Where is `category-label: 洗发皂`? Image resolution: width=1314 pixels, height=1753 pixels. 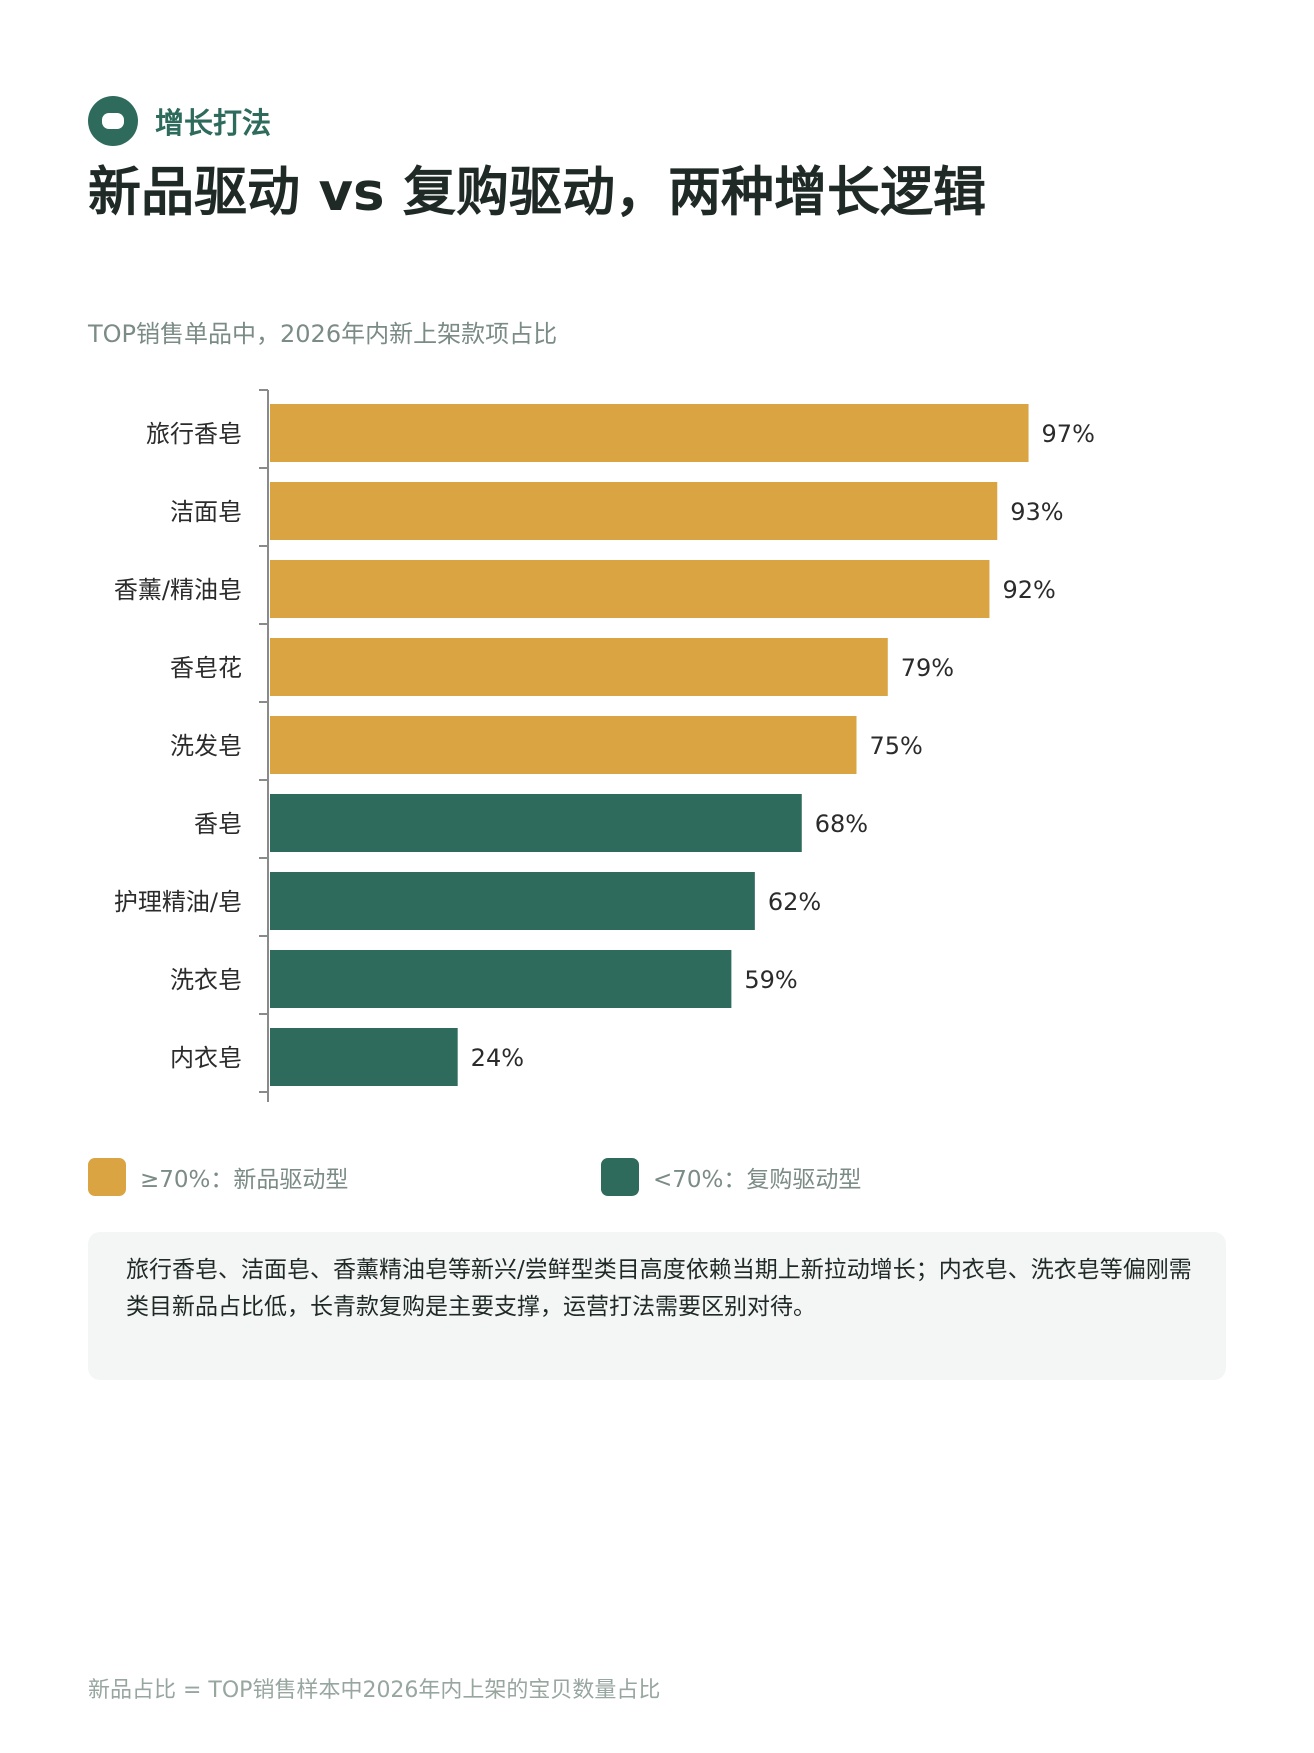
category-label: 洗发皂 is located at coordinates (206, 746).